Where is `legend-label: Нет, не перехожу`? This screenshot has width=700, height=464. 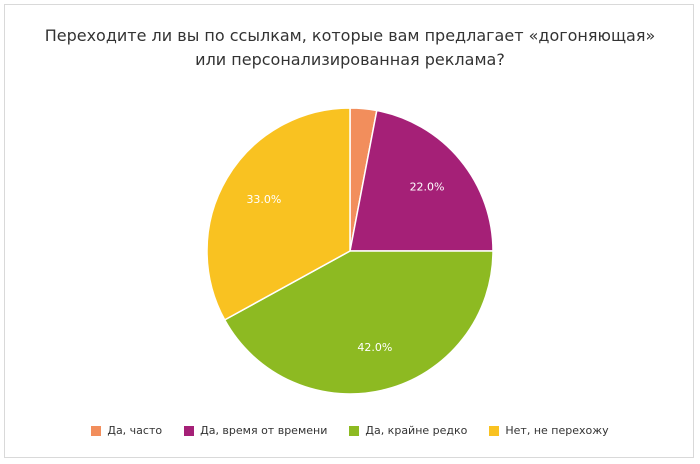 legend-label: Нет, не перехожу is located at coordinates (557, 430).